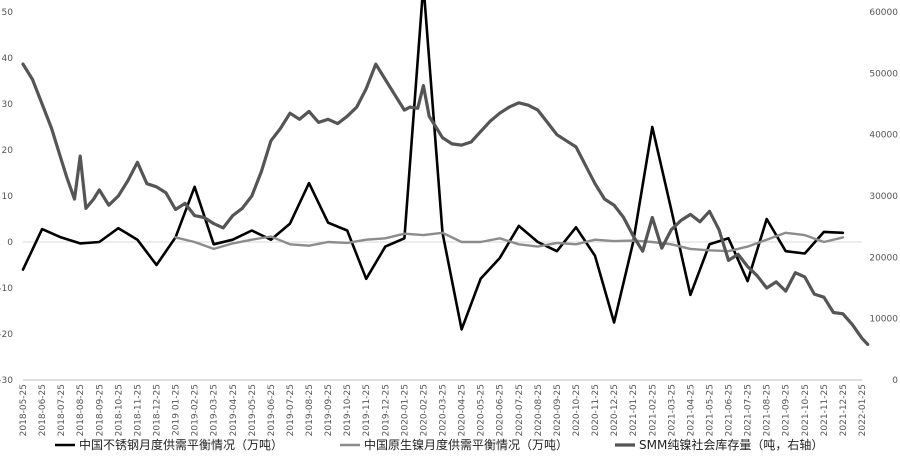 Image resolution: width=900 pixels, height=459 pixels. What do you see at coordinates (405, 410) in the screenshot?
I see `x-tick-label: 2020-01-25` at bounding box center [405, 410].